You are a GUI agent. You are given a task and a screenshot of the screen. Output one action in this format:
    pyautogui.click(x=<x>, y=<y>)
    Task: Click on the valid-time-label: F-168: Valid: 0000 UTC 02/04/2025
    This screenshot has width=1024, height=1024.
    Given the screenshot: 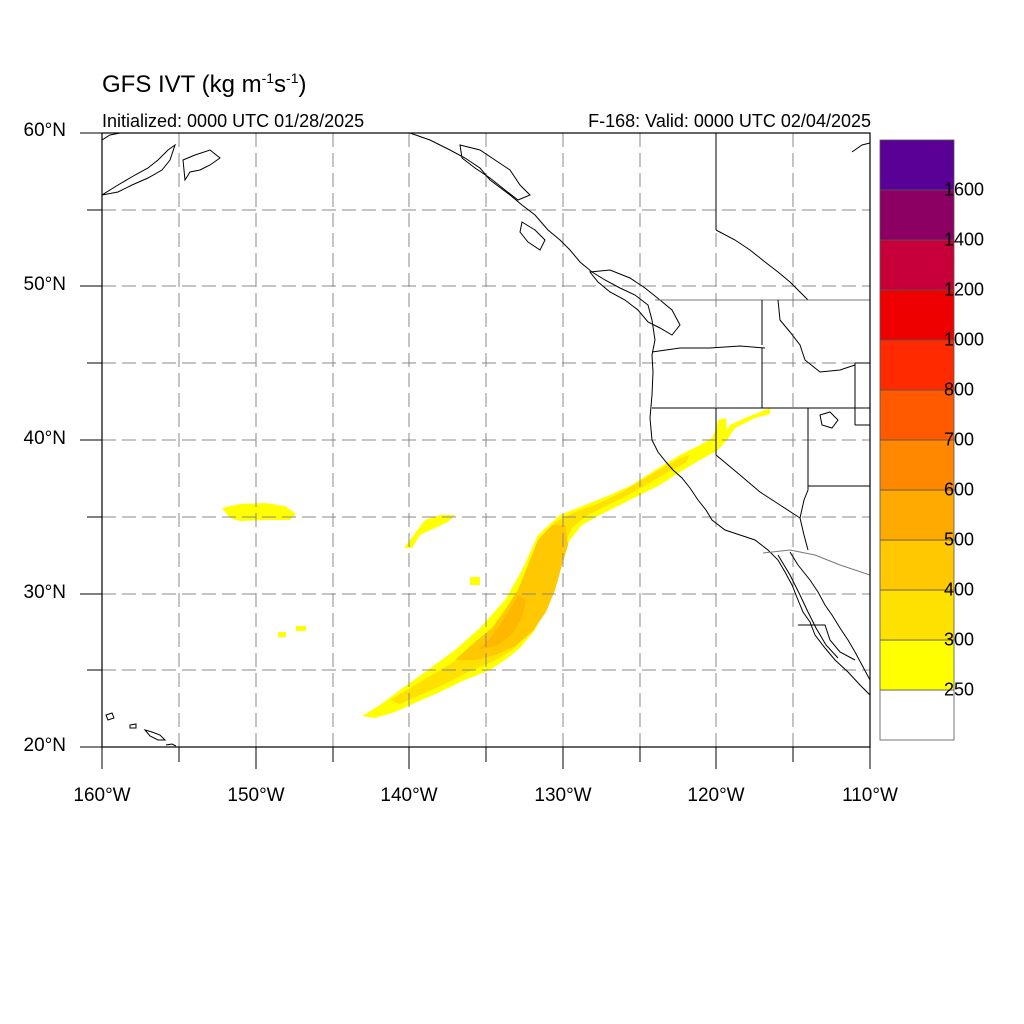 What is the action you would take?
    pyautogui.click(x=729, y=121)
    